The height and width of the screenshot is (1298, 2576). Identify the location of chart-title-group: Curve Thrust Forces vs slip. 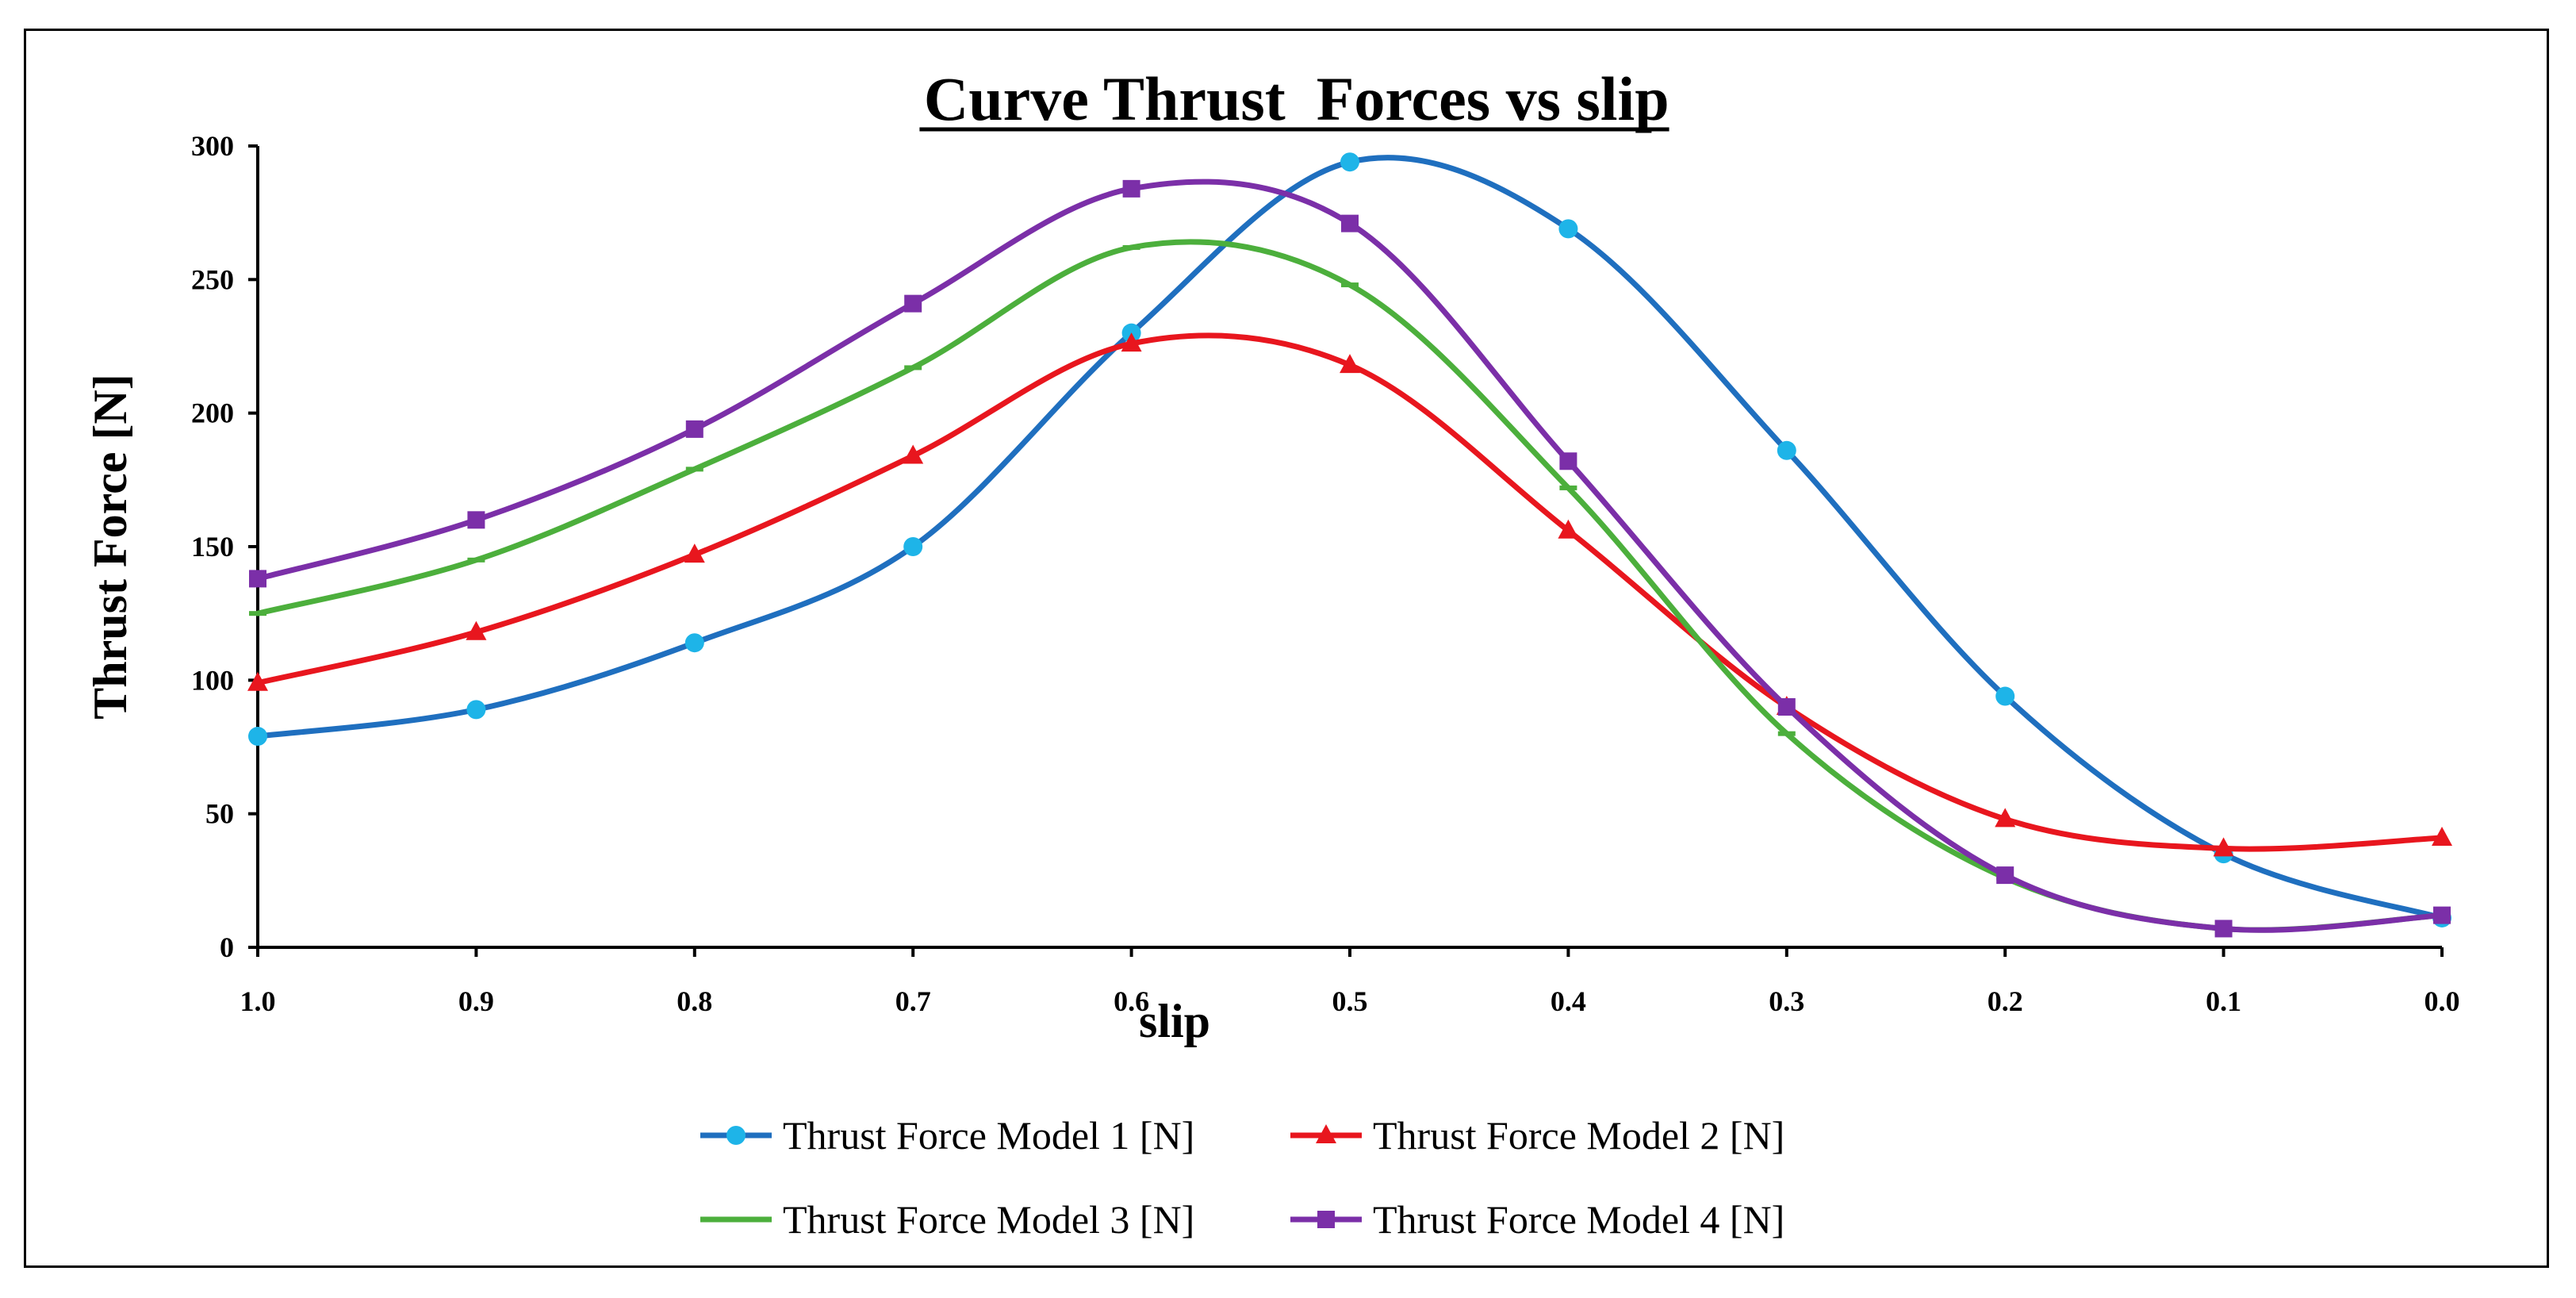
(1288, 98).